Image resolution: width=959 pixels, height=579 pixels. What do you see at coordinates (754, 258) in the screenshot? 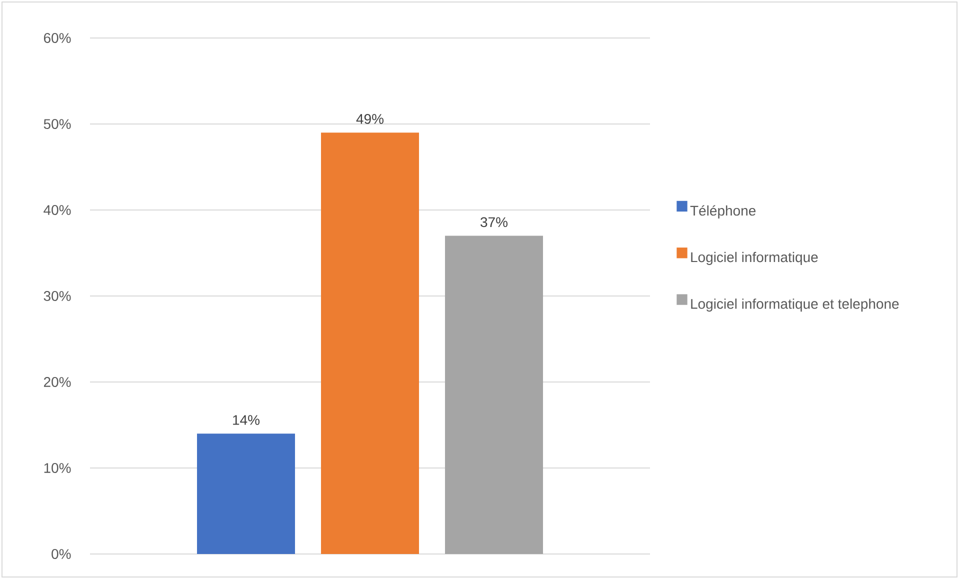
I see `legend-label: Logiciel informatique` at bounding box center [754, 258].